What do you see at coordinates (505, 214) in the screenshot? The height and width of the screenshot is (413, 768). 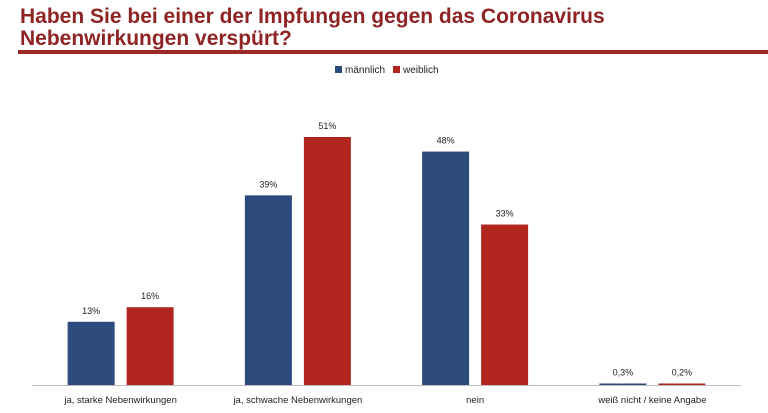 I see `data-label-1-2: 33%` at bounding box center [505, 214].